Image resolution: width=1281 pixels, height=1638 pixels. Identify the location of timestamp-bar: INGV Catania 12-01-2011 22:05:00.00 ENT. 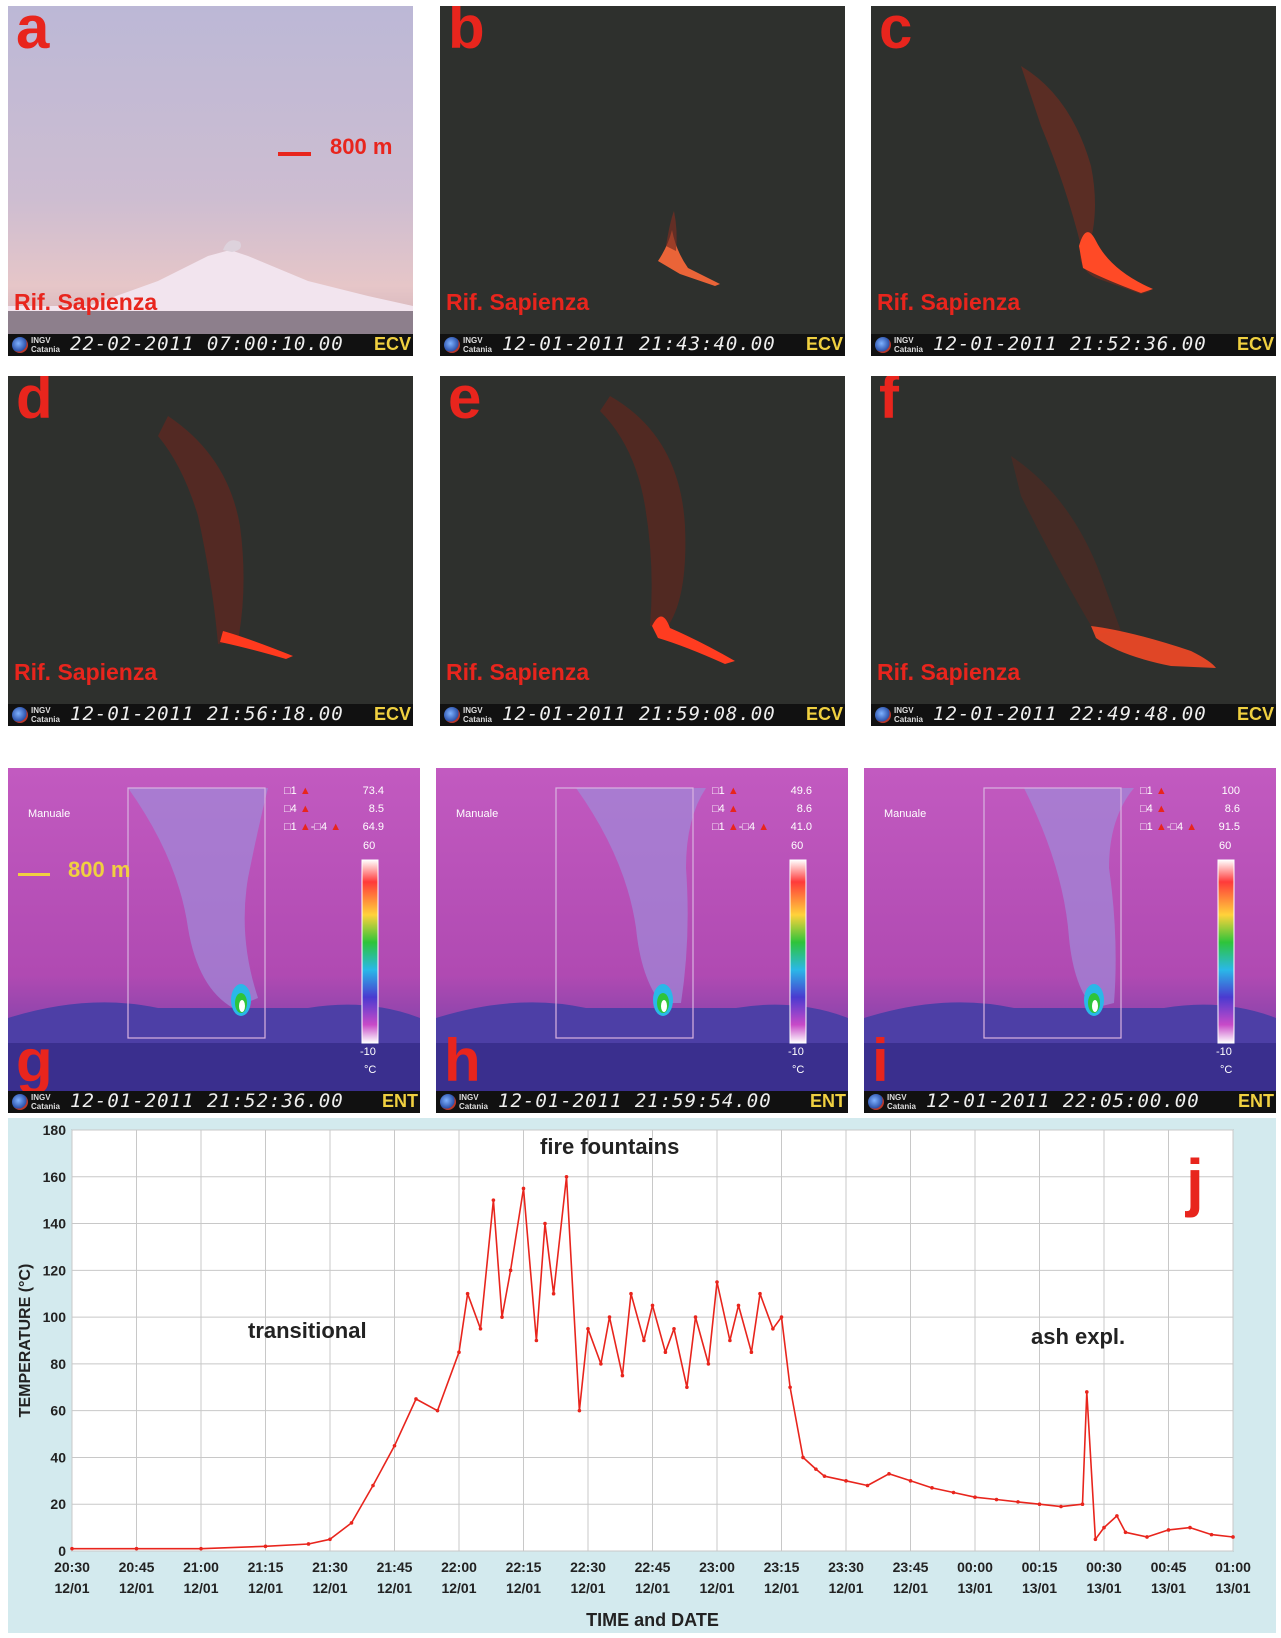
(1070, 1101).